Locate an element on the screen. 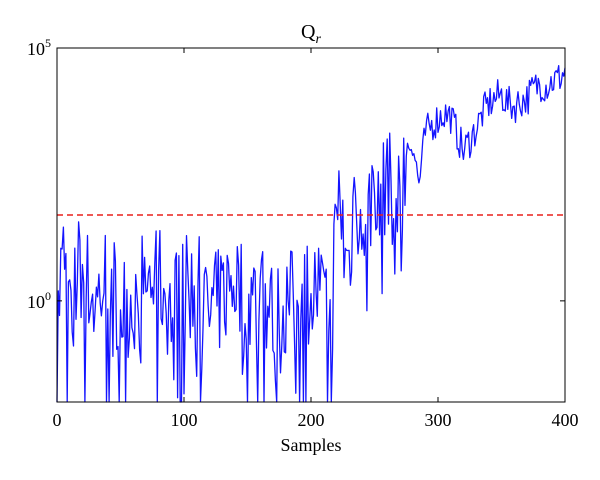 The image size is (600, 480). y-tick-label: 10⁵ is located at coordinates (39, 47).